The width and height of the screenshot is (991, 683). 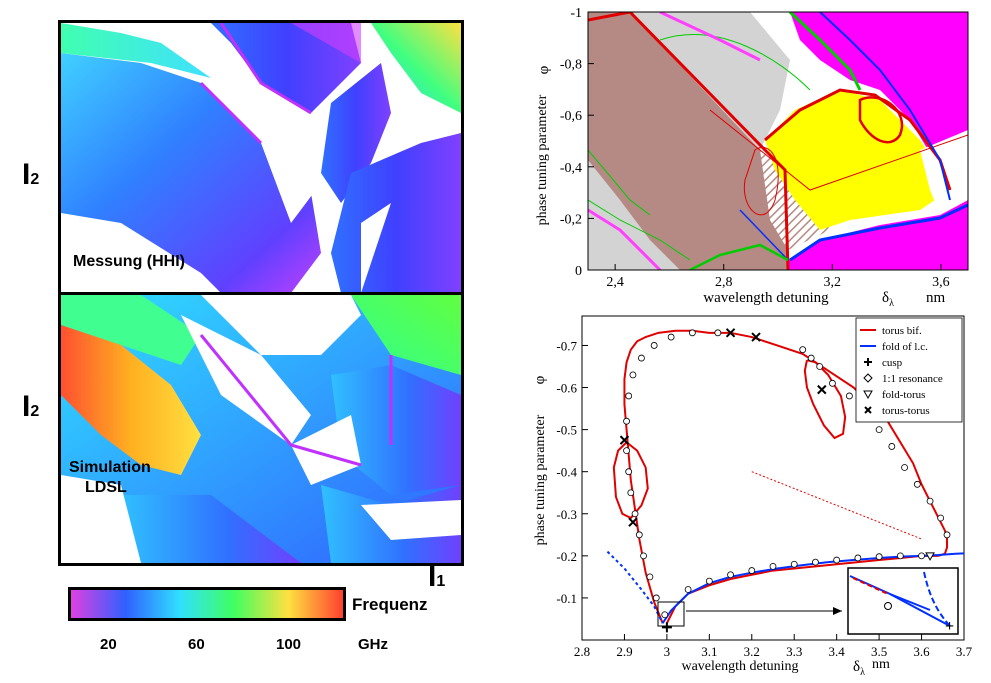 I want to click on regions-plot-frame, so click(x=778, y=141).